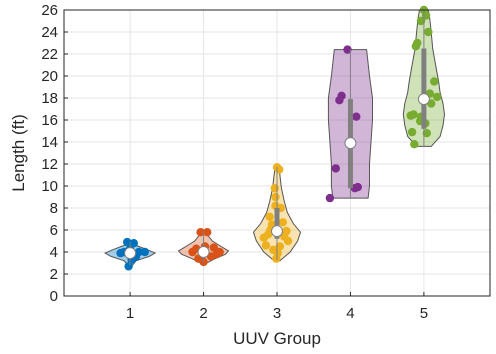 This screenshot has height=354, width=496. What do you see at coordinates (49, 54) in the screenshot?
I see `y-tick-label: 22` at bounding box center [49, 54].